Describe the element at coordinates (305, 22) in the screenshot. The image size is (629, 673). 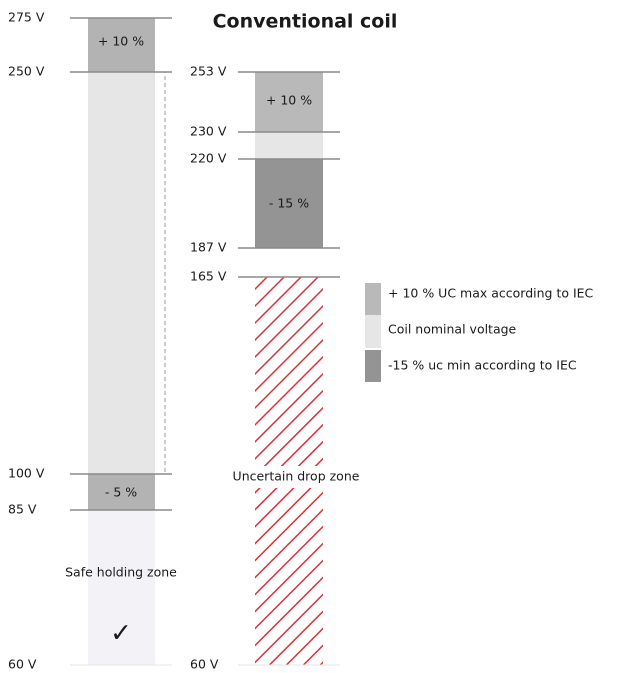
I see `title: Conventional coil` at that location.